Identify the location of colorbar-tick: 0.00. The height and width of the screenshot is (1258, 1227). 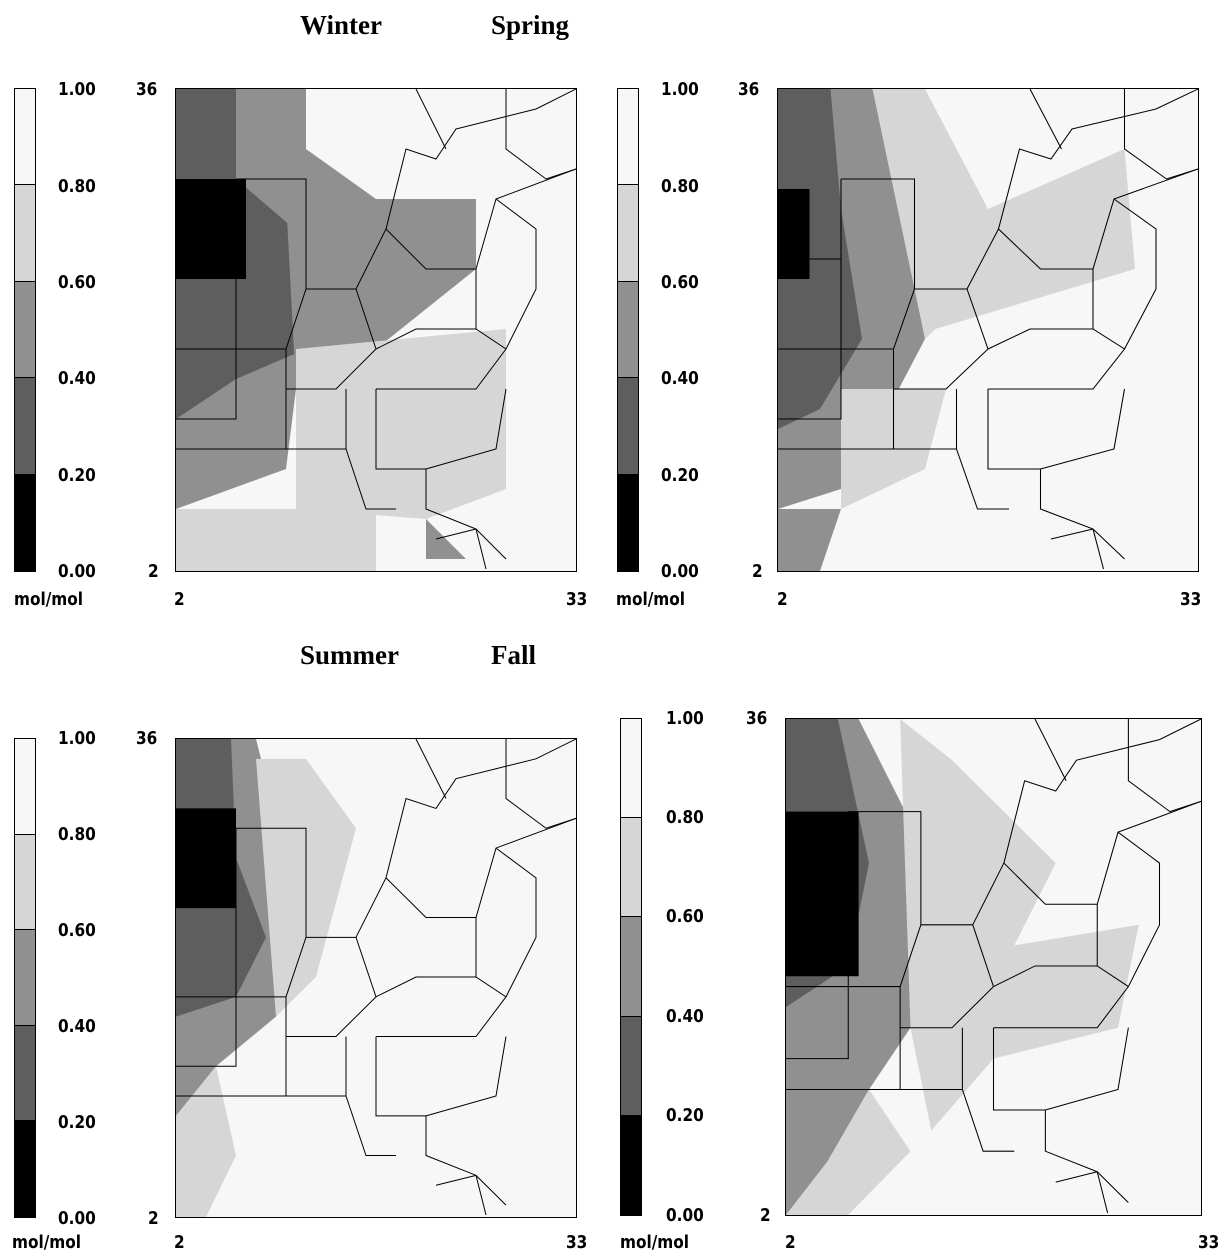
(77, 1218).